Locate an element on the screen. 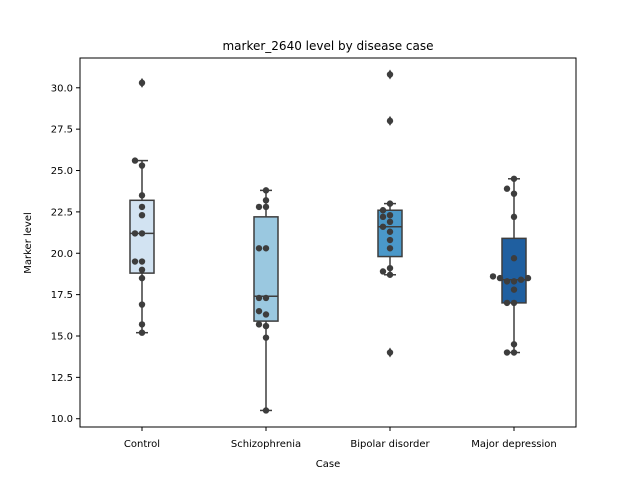 The image size is (640, 480). x-tick-label: Major depression is located at coordinates (514, 444).